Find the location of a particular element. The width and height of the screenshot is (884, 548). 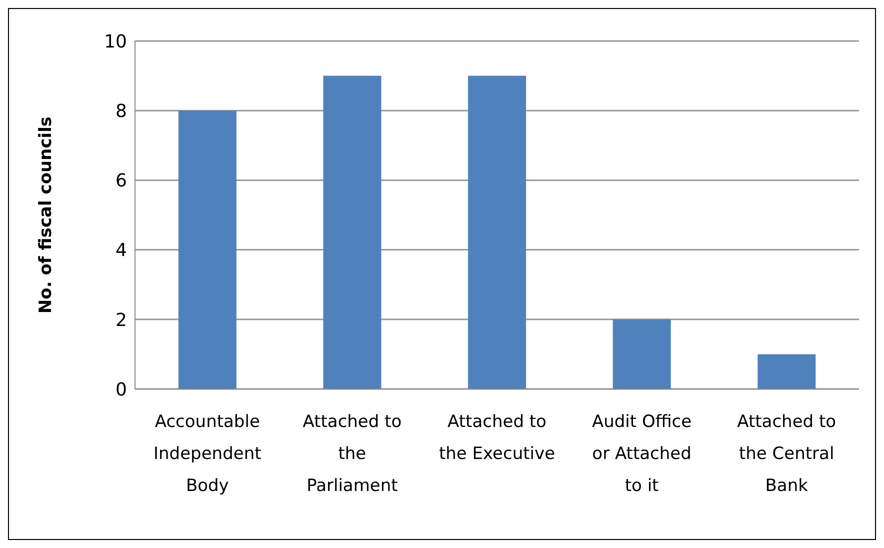

x-tick-label: Attached to the Executive is located at coordinates (497, 438).